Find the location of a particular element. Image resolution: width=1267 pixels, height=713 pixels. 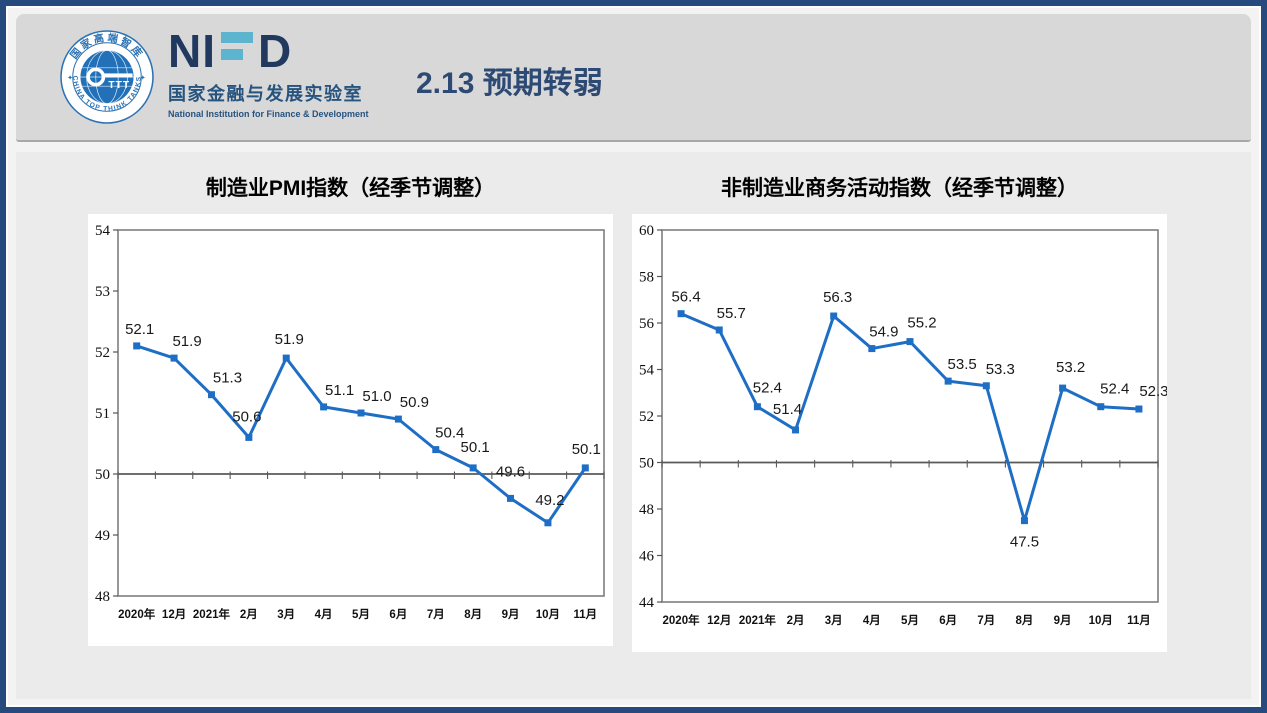

y-axis-label: 54 is located at coordinates (647, 371).